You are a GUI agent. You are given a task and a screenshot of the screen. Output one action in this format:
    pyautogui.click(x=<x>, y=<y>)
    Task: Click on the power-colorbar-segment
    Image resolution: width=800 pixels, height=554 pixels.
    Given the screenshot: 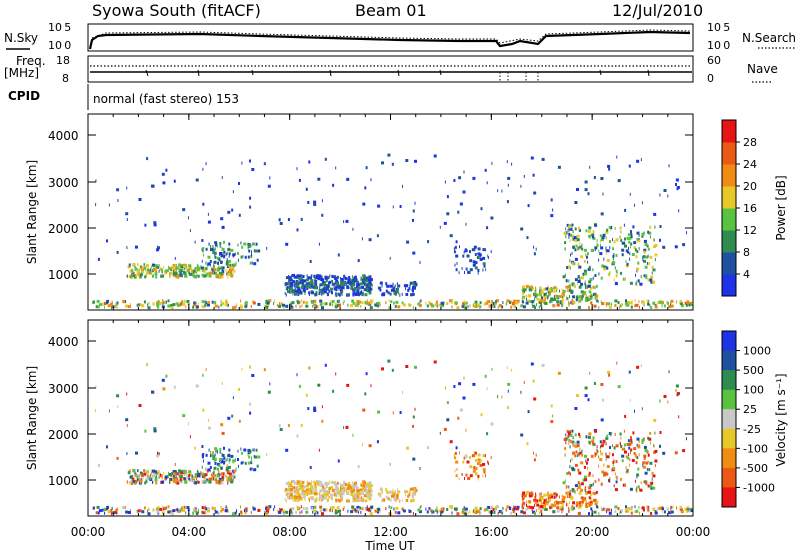 What is the action you would take?
    pyautogui.click(x=729, y=131)
    